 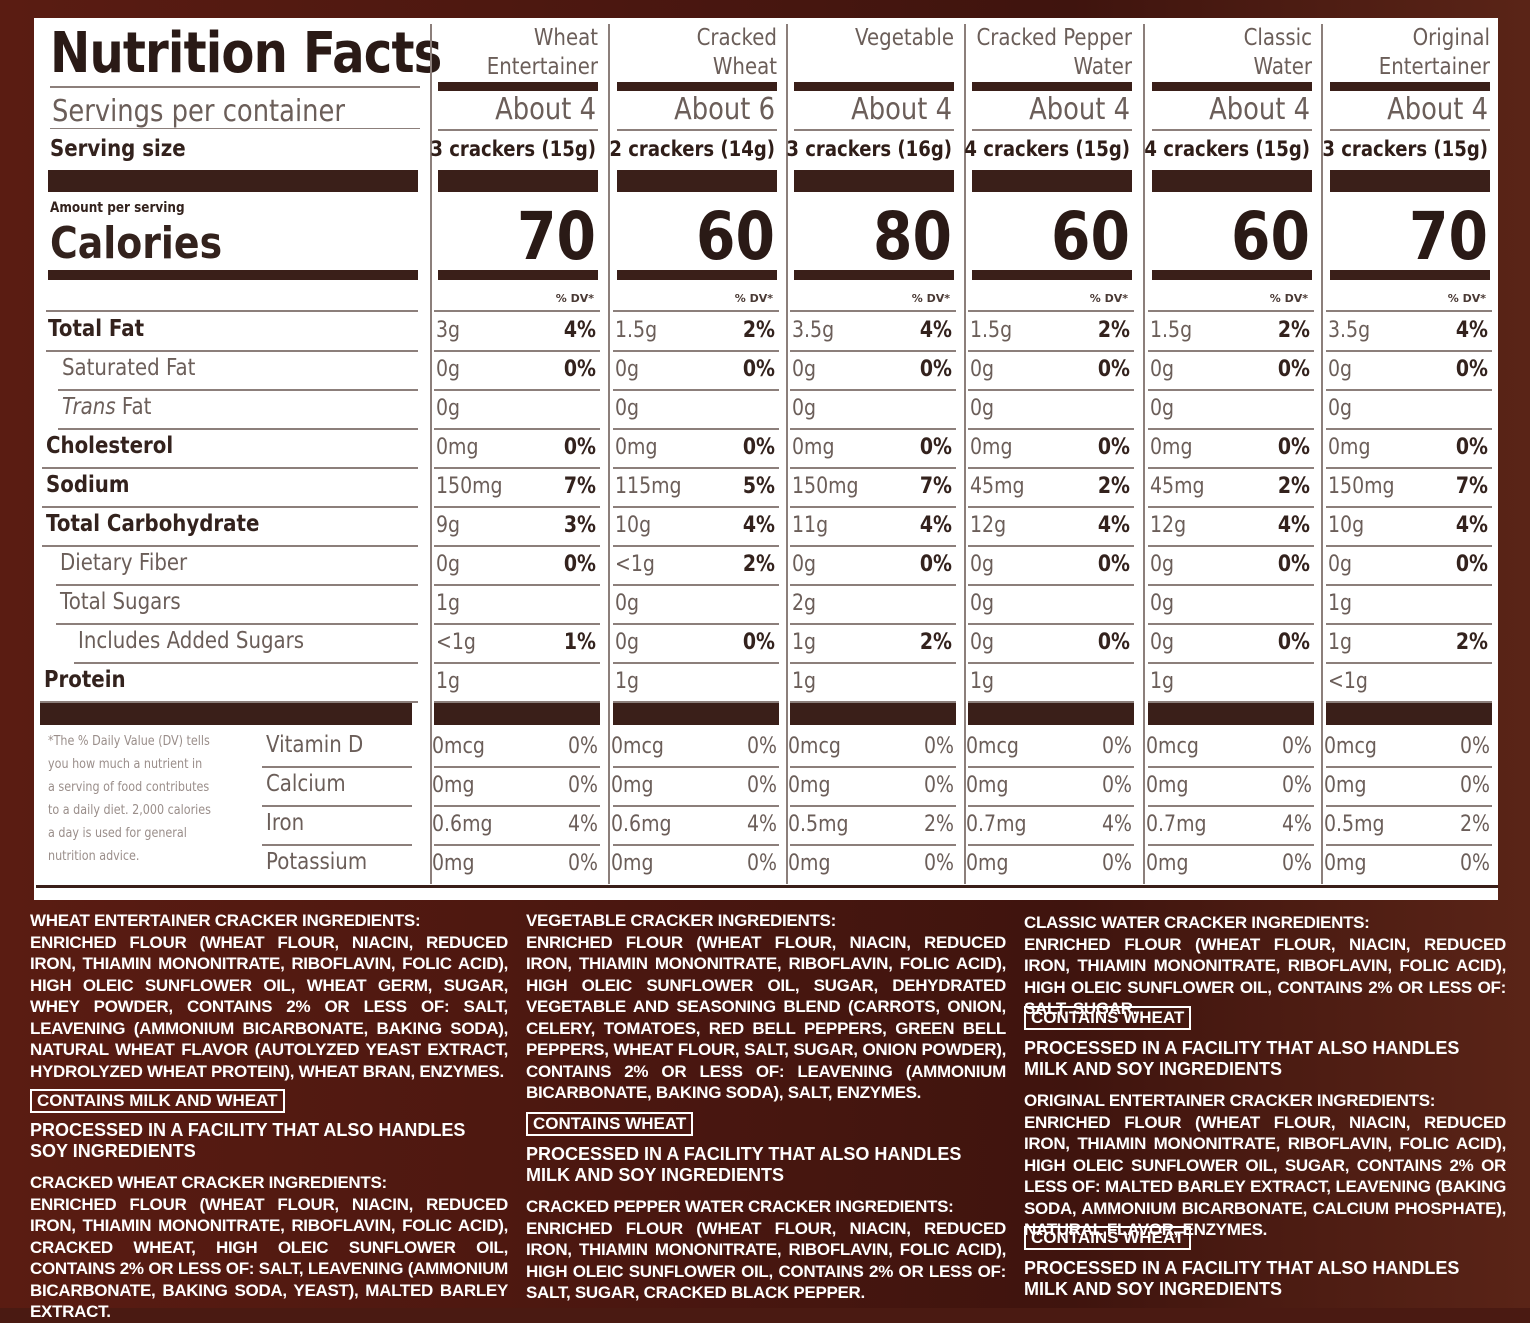 I want to click on product-name-line1: Classic, so click(x=1277, y=38).